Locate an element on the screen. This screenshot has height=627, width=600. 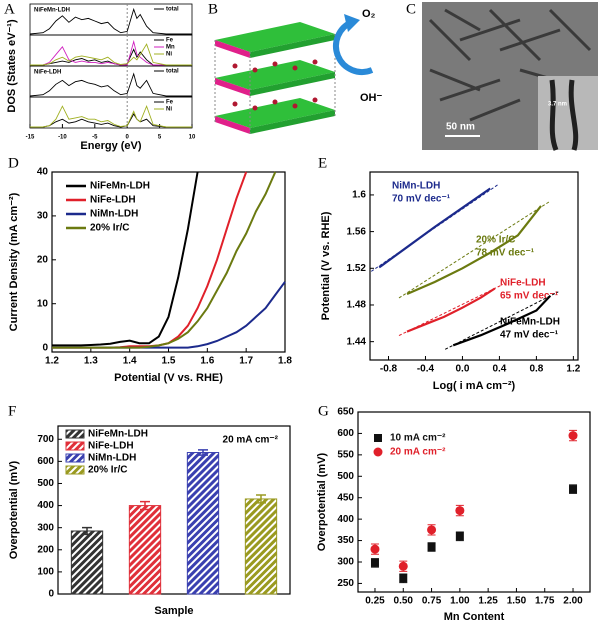
x-tick-label: 0.4 is located at coordinates (499, 369).